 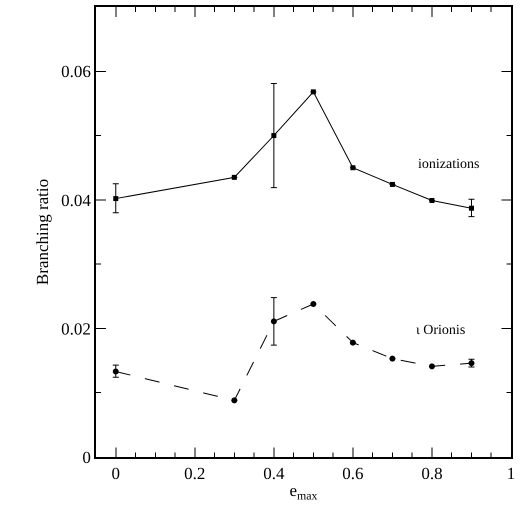 What do you see at coordinates (432, 474) in the screenshot?
I see `x-tick-label: 0.8` at bounding box center [432, 474].